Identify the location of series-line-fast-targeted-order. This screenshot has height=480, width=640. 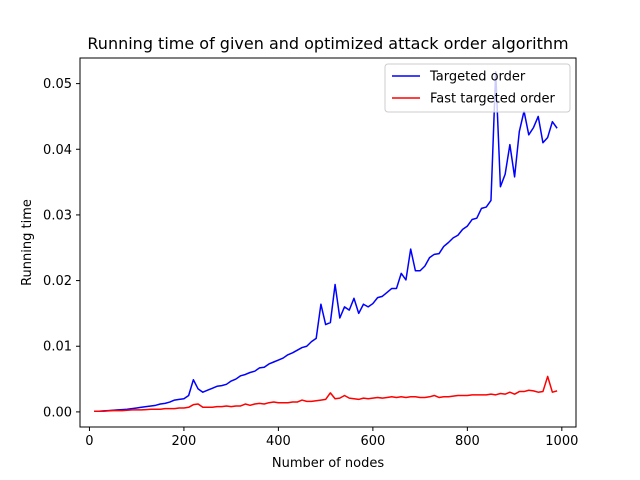
(326, 393).